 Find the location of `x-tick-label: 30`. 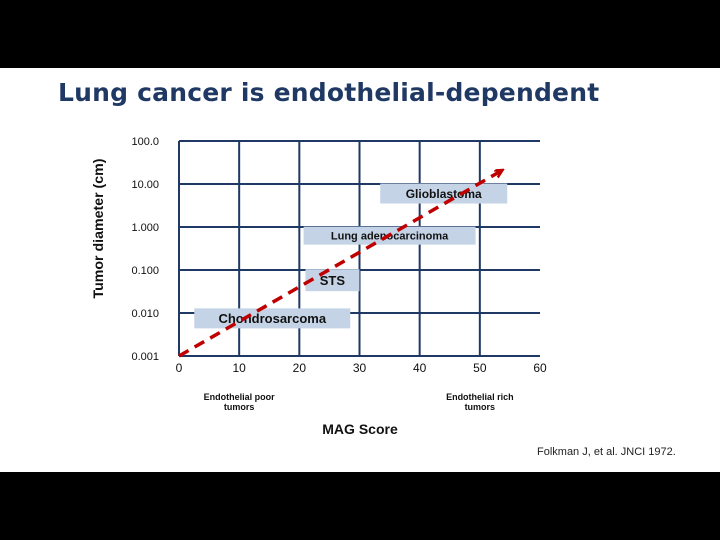

x-tick-label: 30 is located at coordinates (360, 368).